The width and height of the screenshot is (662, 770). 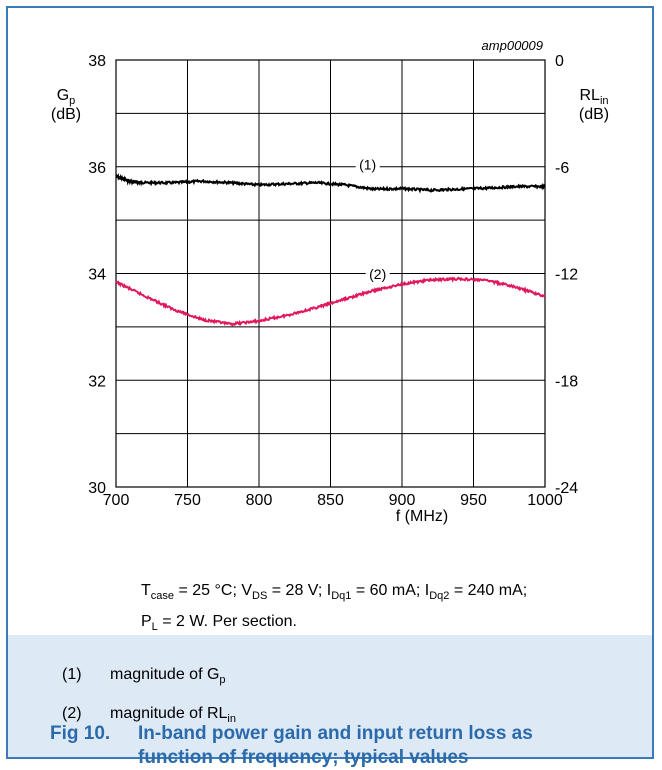 What do you see at coordinates (66, 114) in the screenshot?
I see `y-left-unit: (dB)` at bounding box center [66, 114].